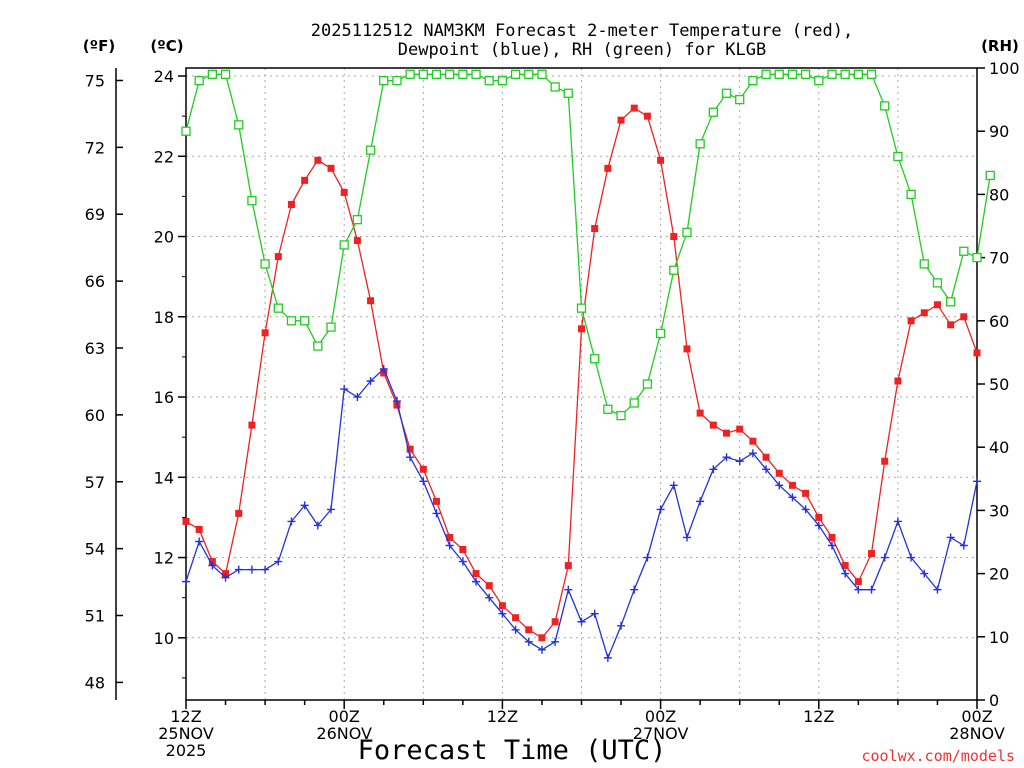  I want to click on rh-tick-label: 0, so click(994, 700).